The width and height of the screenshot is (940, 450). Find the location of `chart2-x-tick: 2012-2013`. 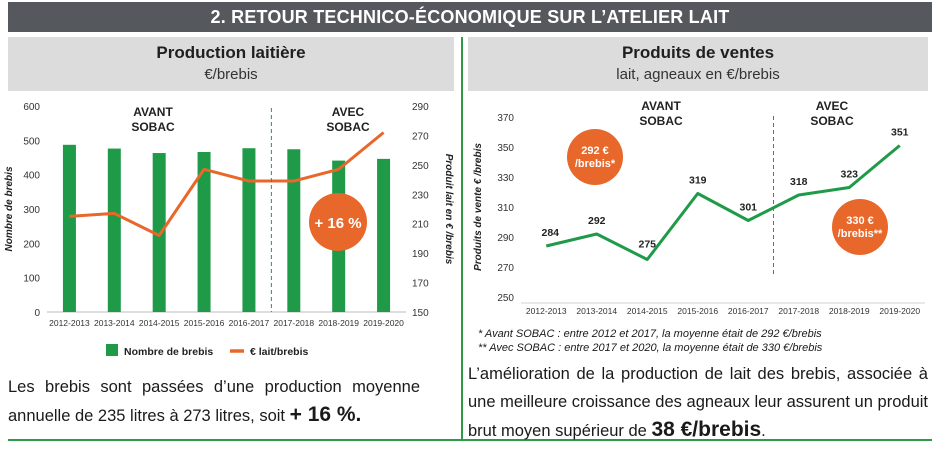

chart2-x-tick: 2012-2013 is located at coordinates (546, 311).